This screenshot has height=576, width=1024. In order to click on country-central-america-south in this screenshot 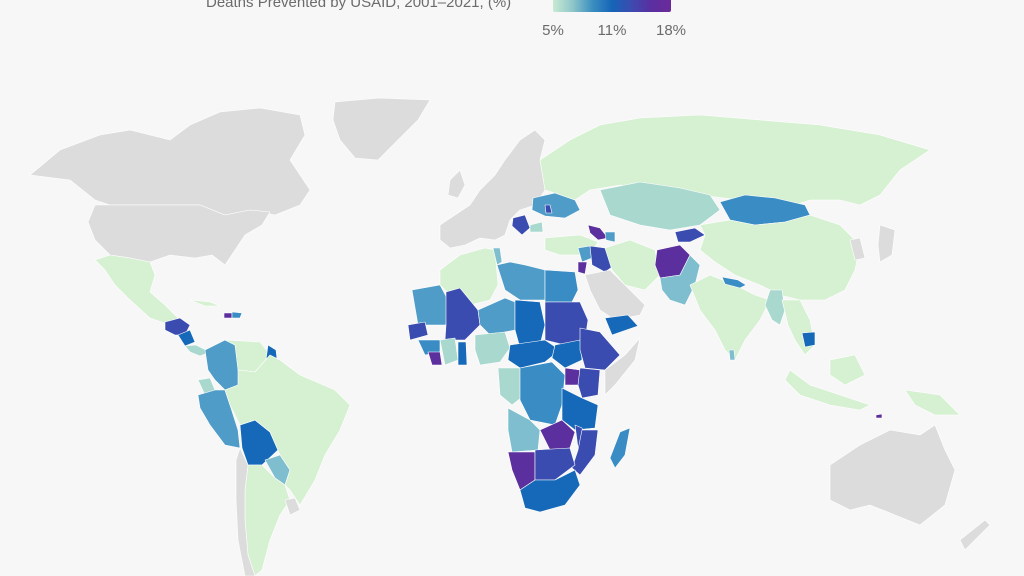, I will do `click(197, 350)`.